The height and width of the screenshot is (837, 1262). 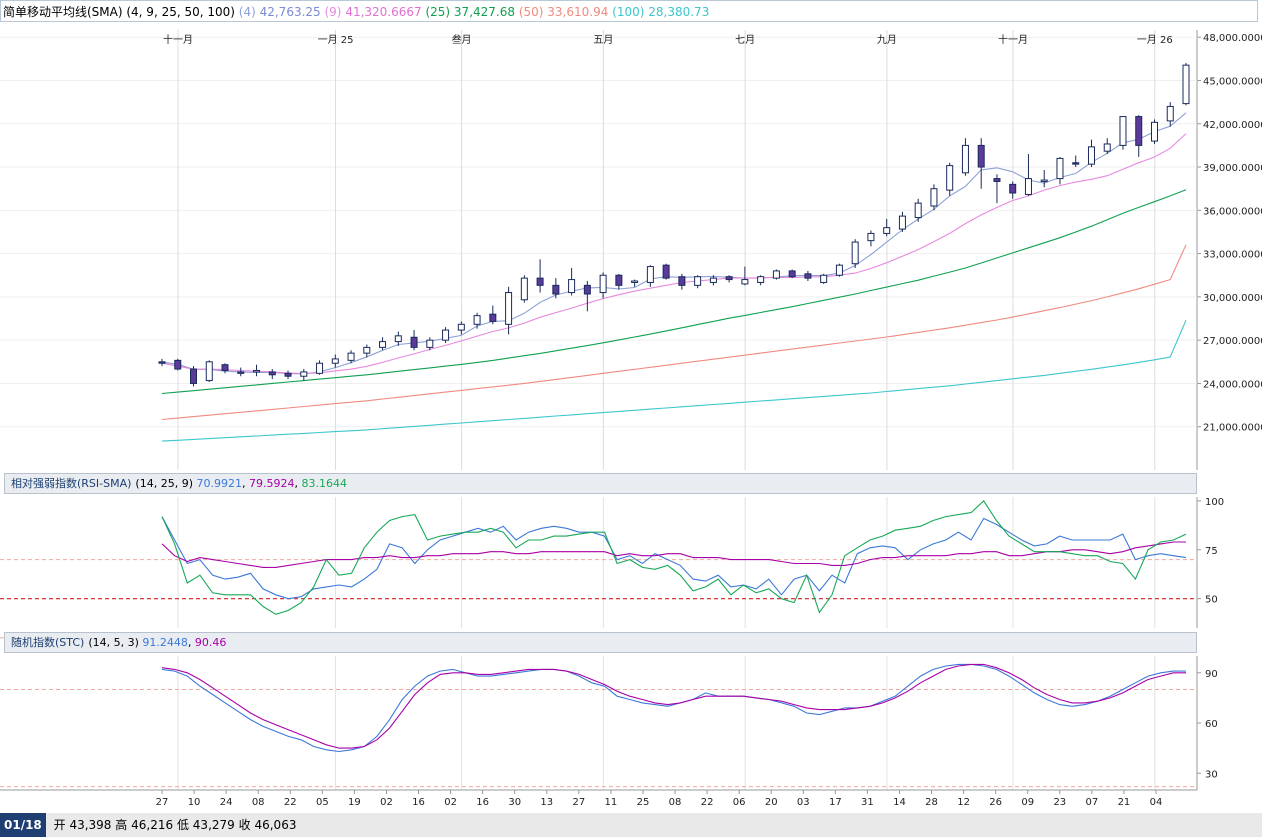 I want to click on x-tick-label: 02, so click(x=386, y=802).